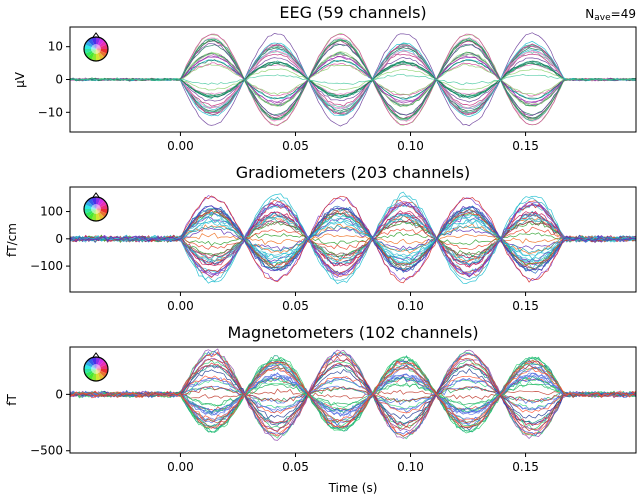  Describe the element at coordinates (602, 18) in the screenshot. I see `nave-subscript: ave` at that location.